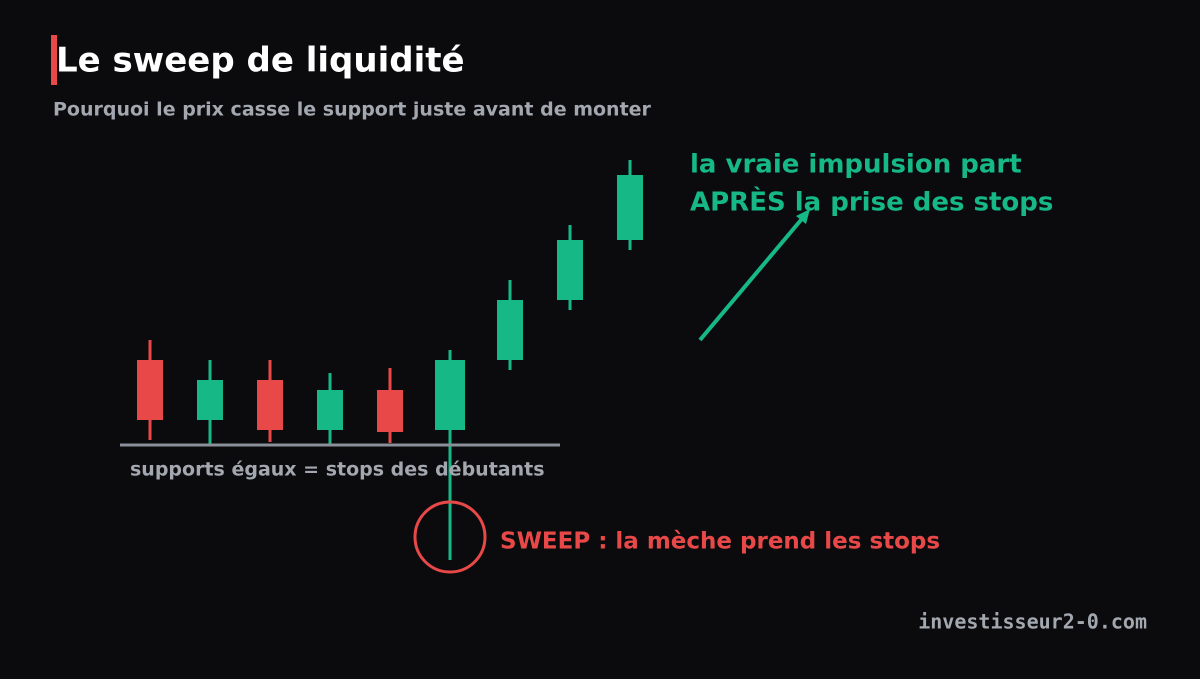  I want to click on impulse-label: APRÈS la prise des stops, so click(871, 202).